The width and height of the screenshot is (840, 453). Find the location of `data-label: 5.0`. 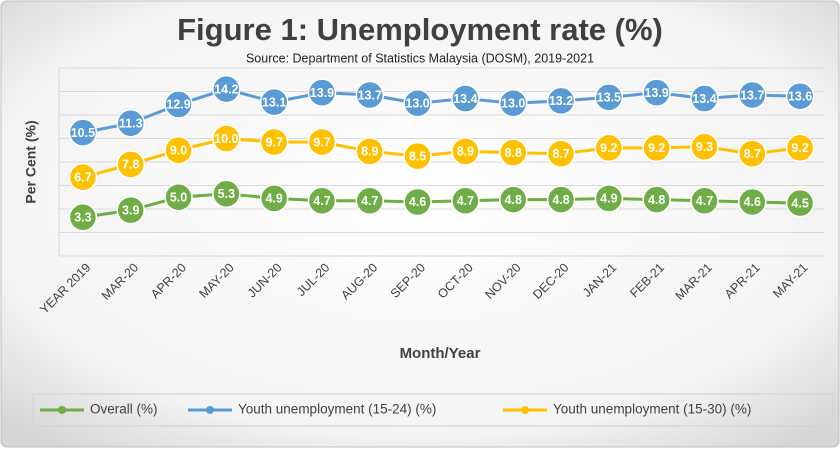

data-label: 5.0 is located at coordinates (178, 198).